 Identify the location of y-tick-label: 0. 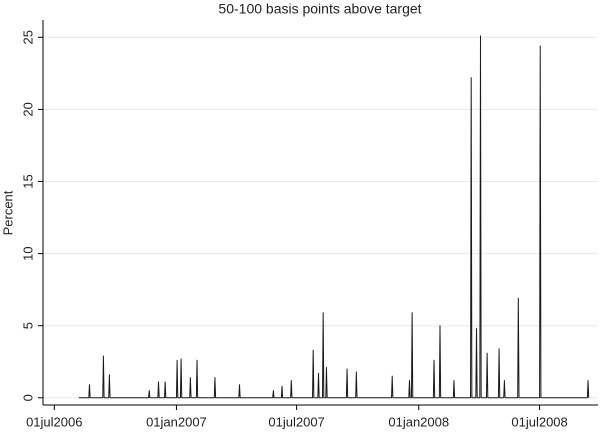
(27, 397).